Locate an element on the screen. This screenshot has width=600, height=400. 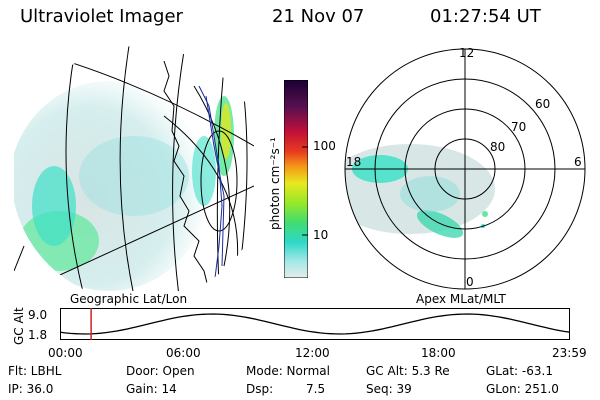
time-tick-1200: 12:00 is located at coordinates (312, 353).